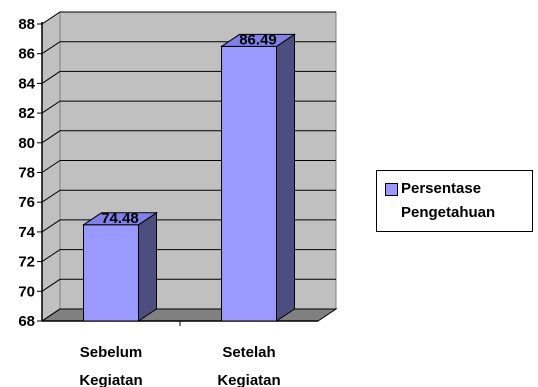  Describe the element at coordinates (26, 143) in the screenshot. I see `y-tick-label: 80` at that location.